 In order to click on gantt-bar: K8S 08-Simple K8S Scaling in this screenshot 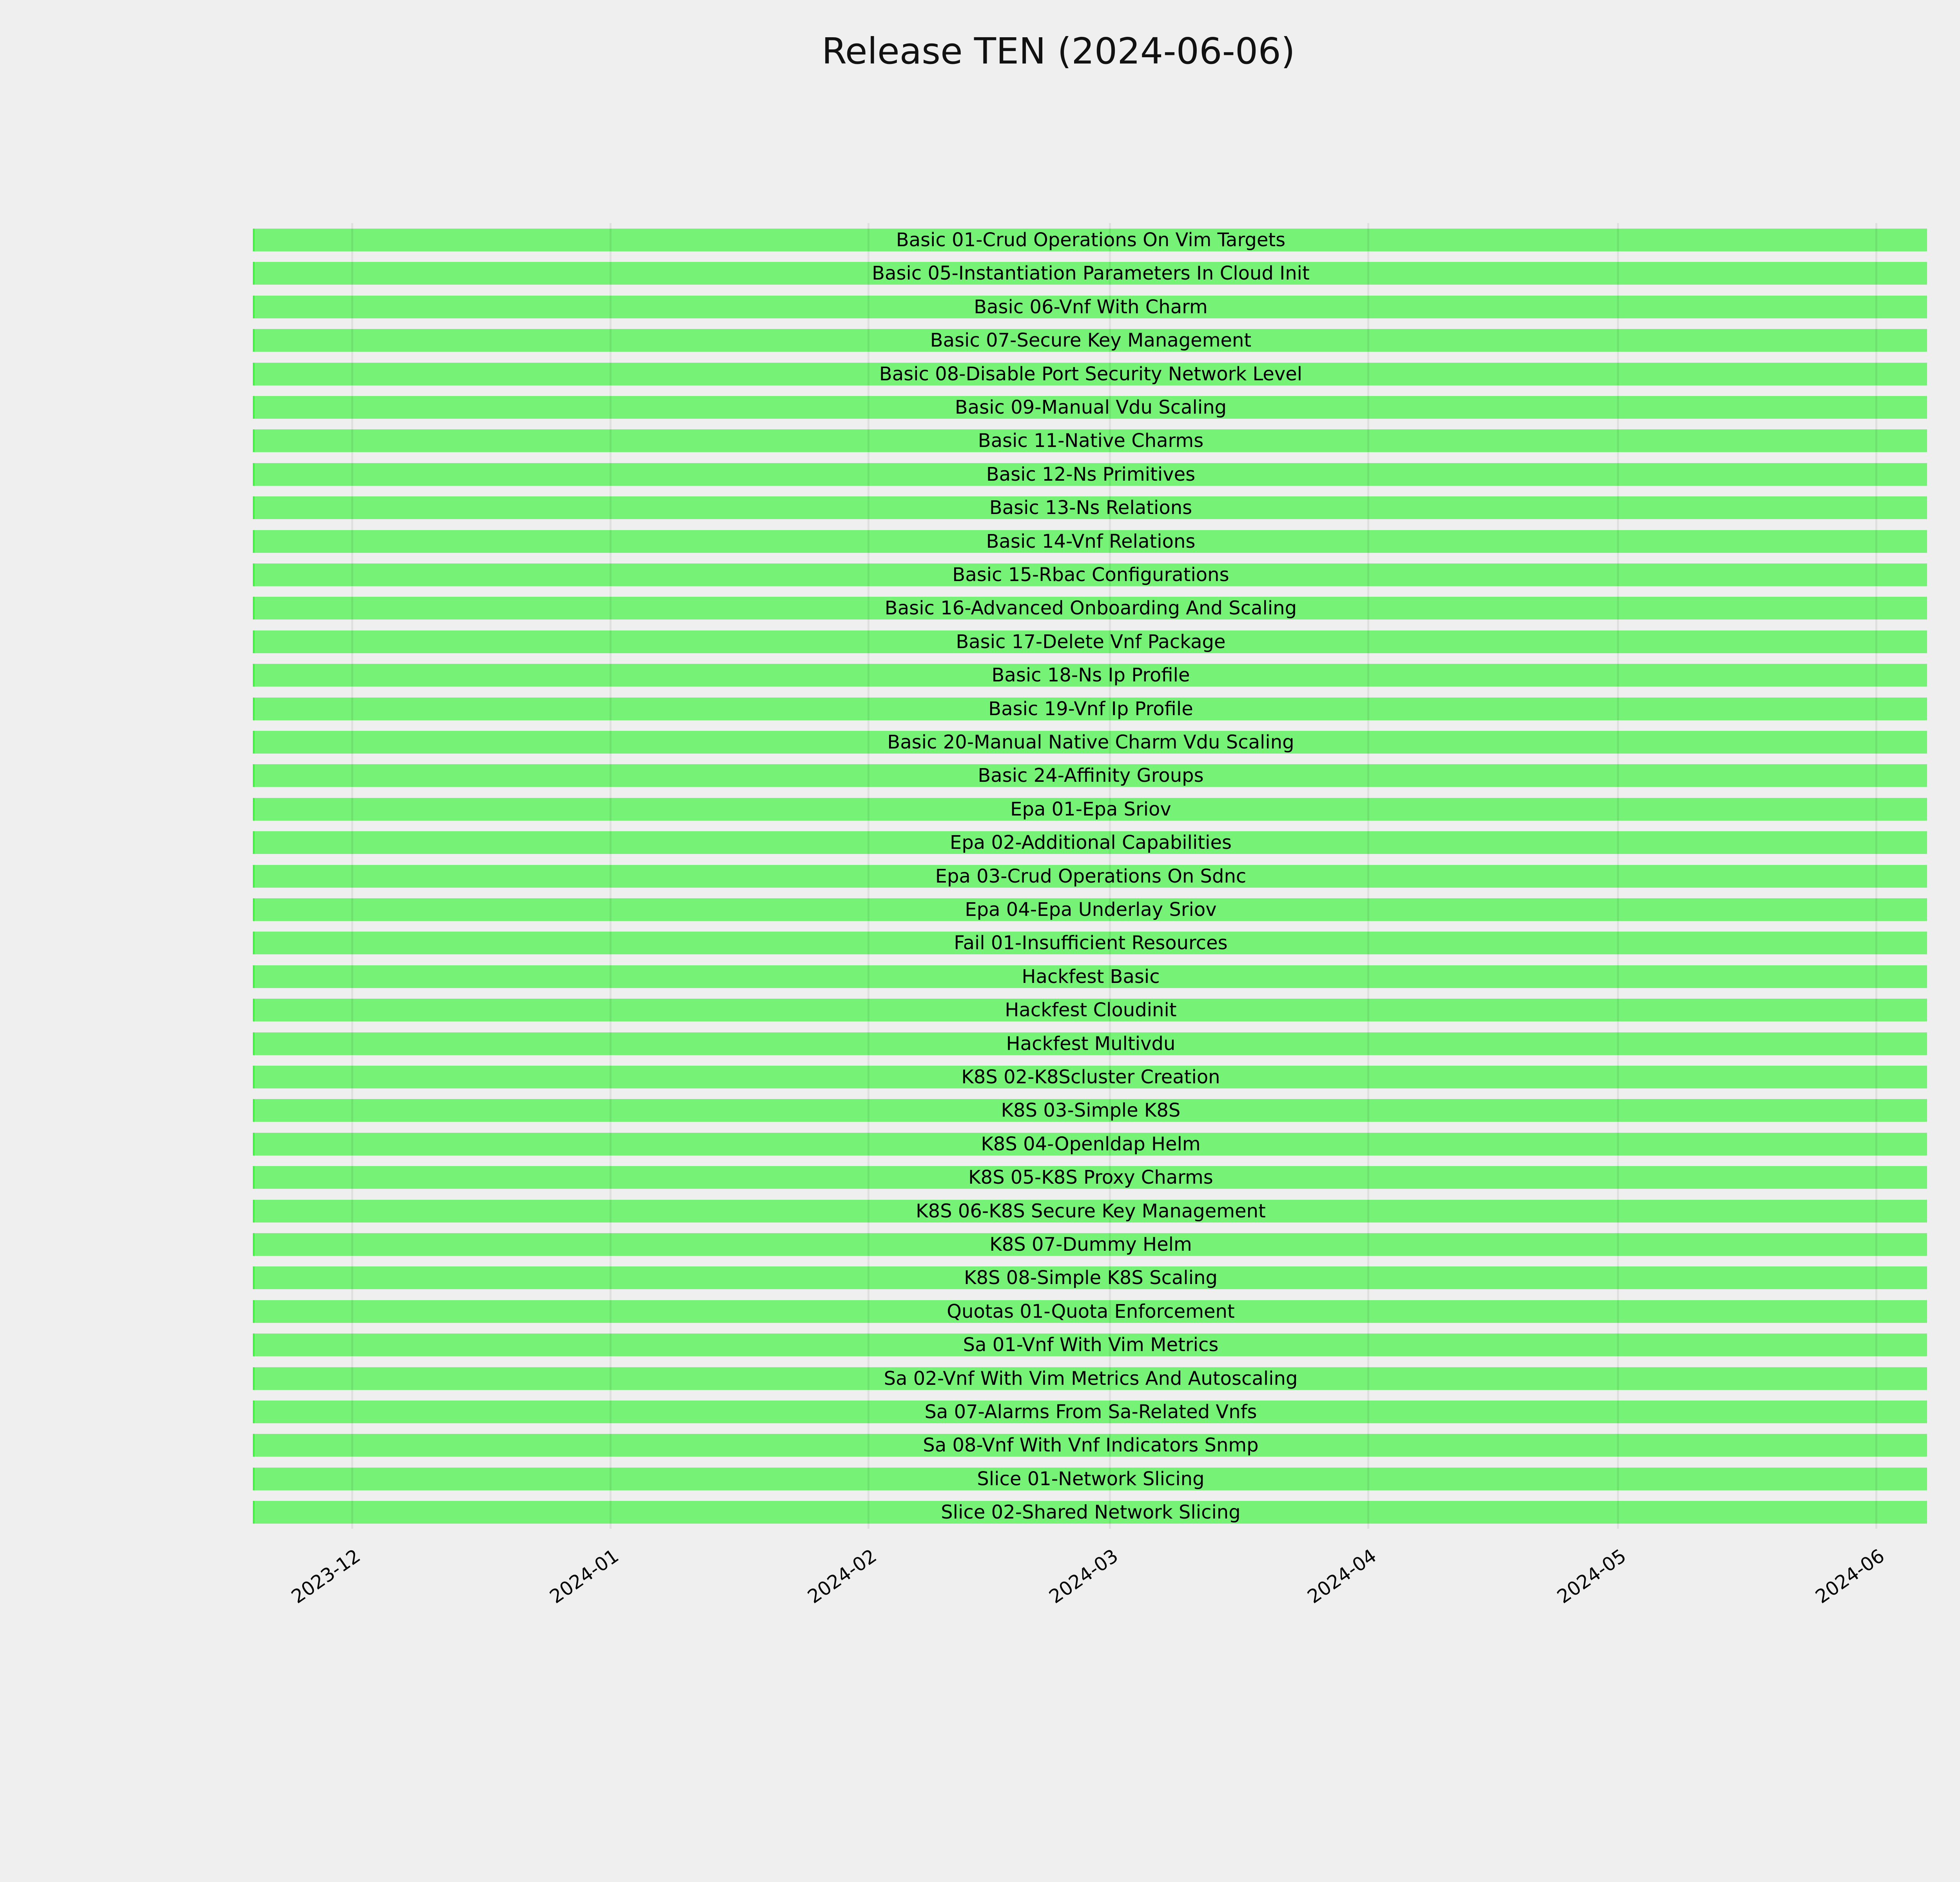, I will do `click(1090, 1277)`.